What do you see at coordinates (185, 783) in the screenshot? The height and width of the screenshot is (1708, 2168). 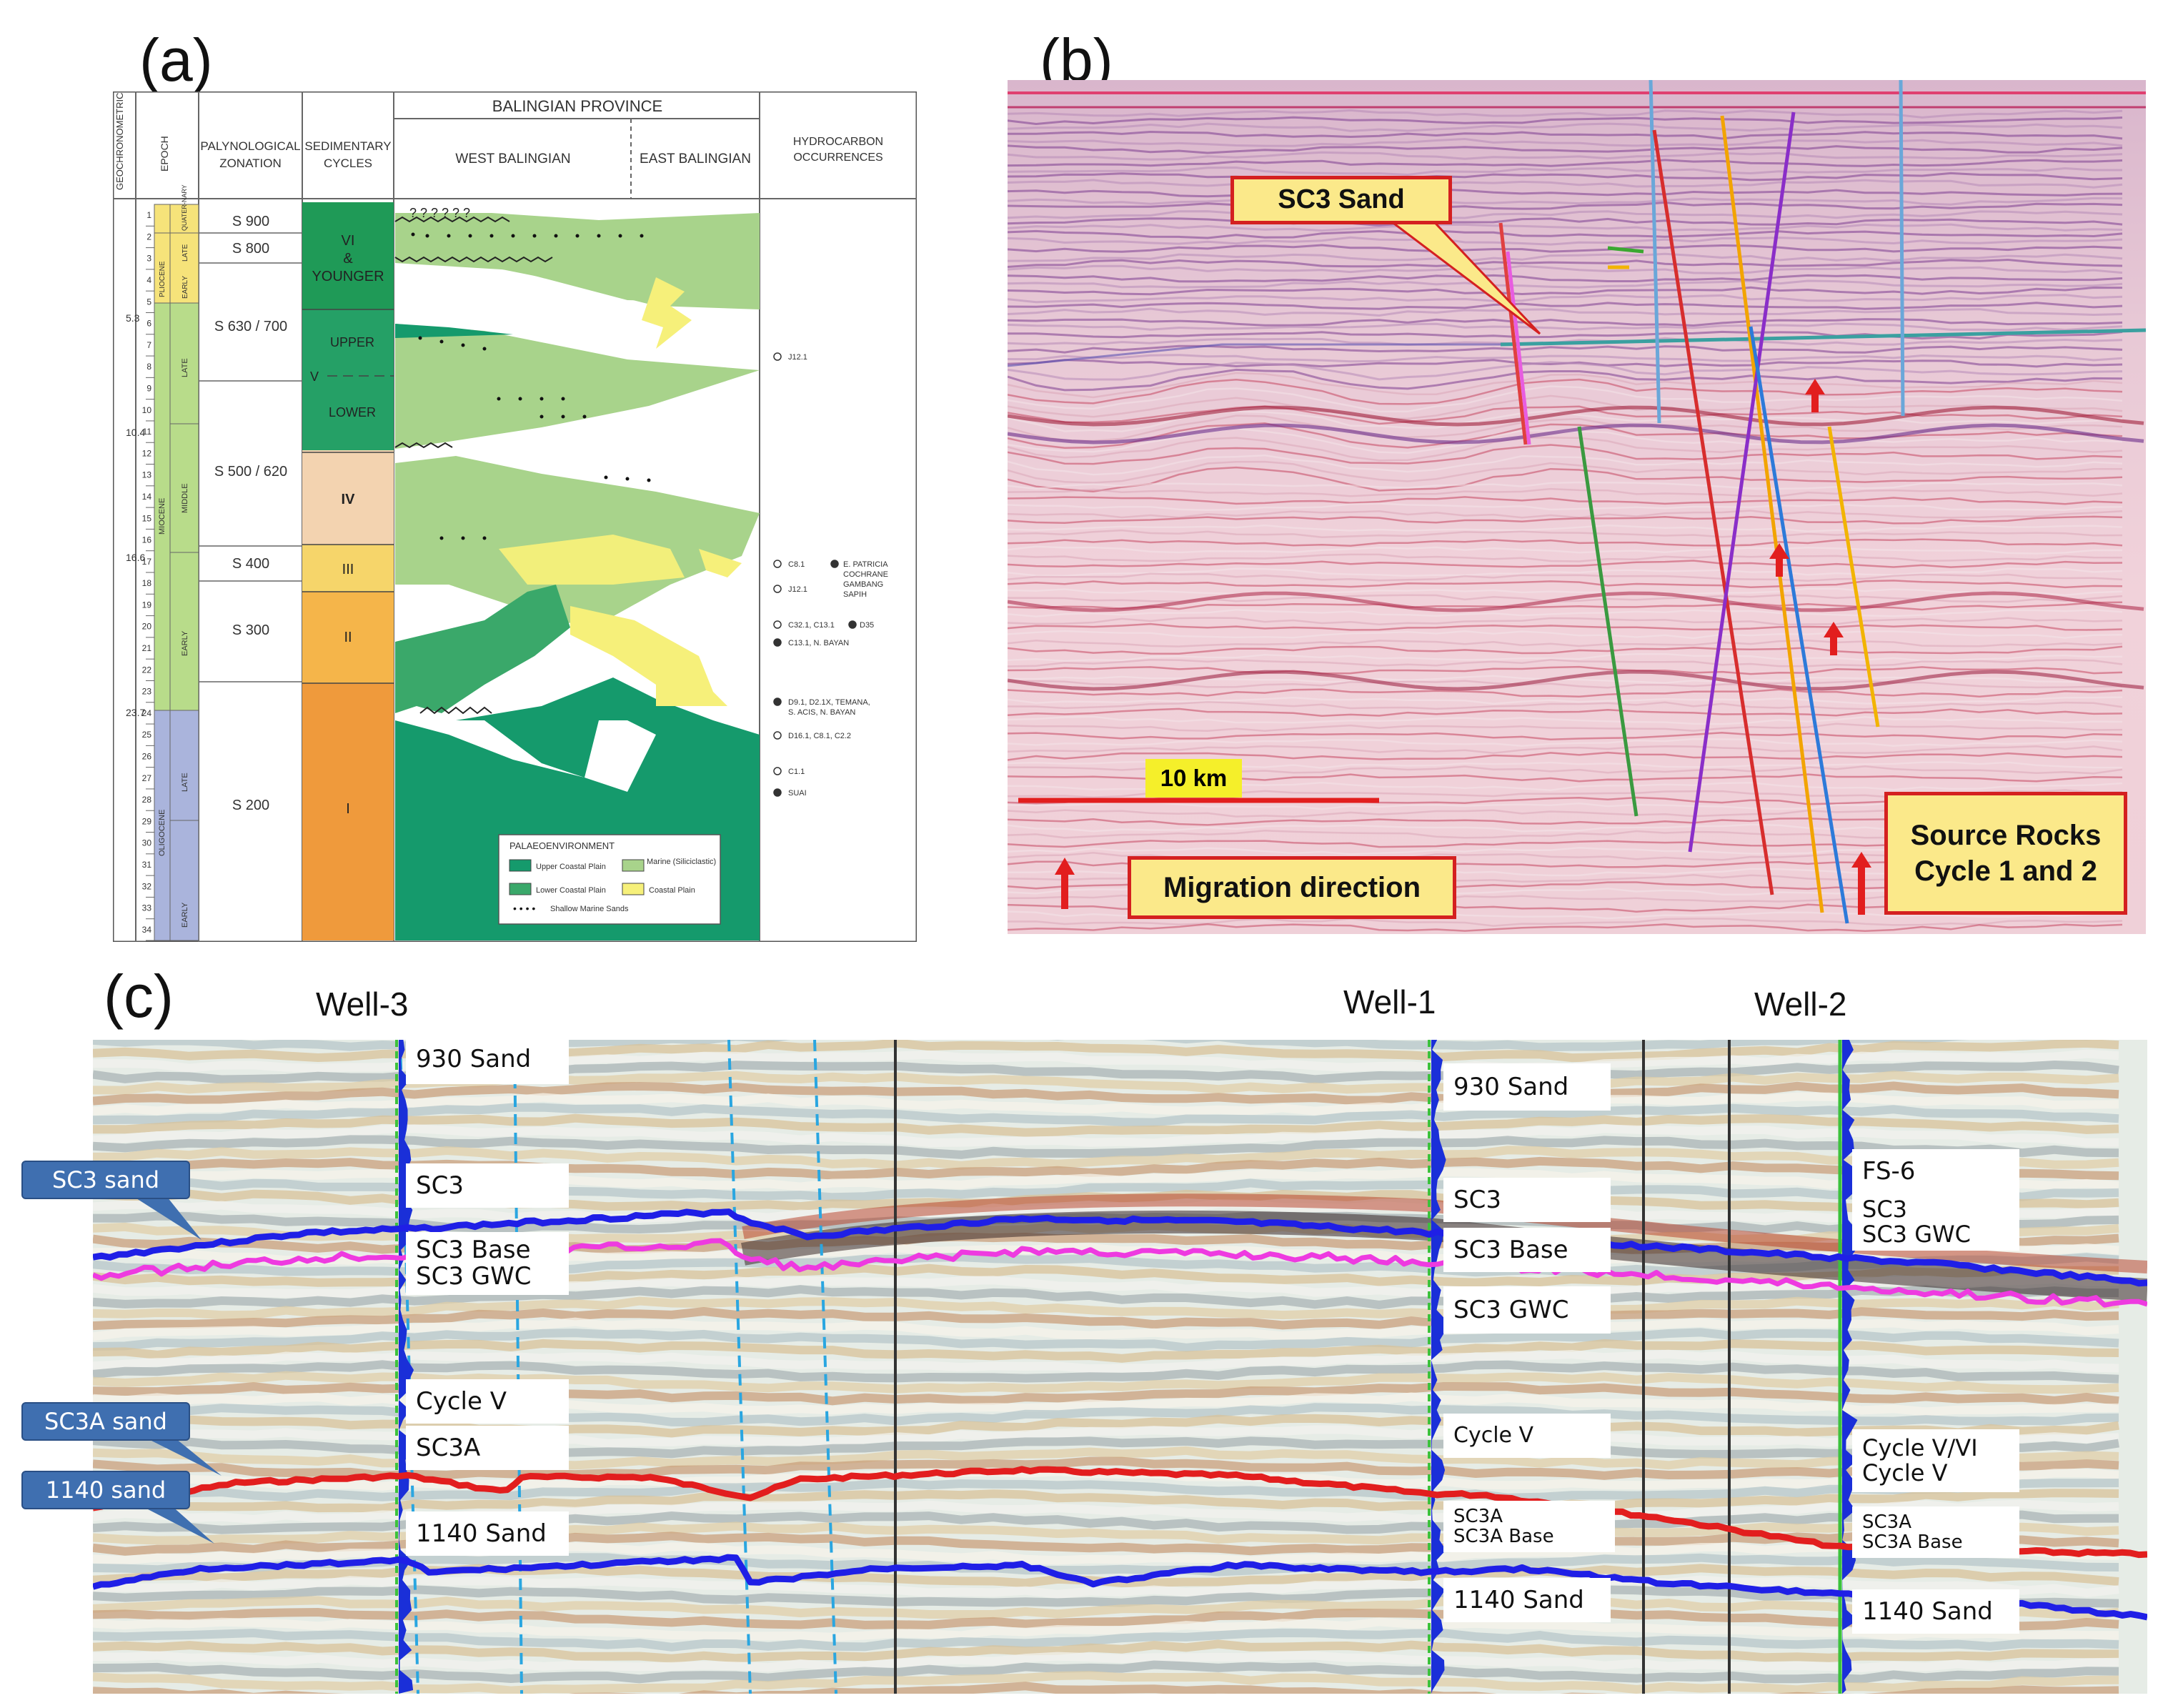 I see `epoch-olig-late: LATE` at bounding box center [185, 783].